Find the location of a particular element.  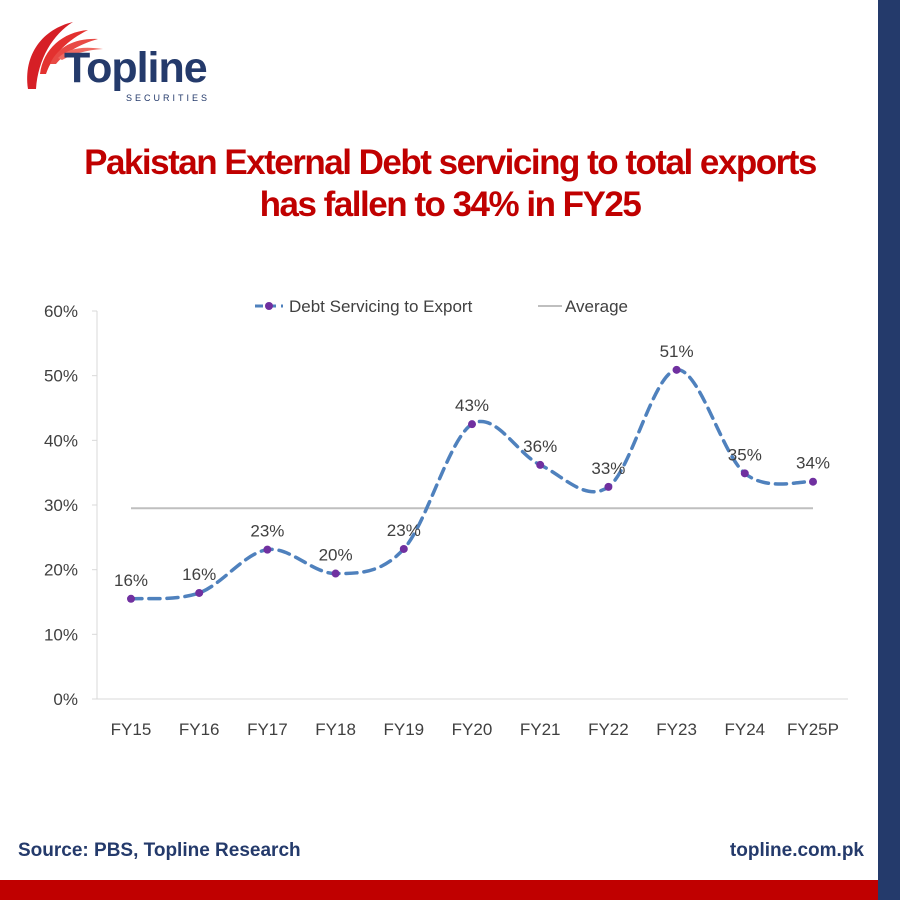

x-tick-label: FY24 is located at coordinates (744, 729).